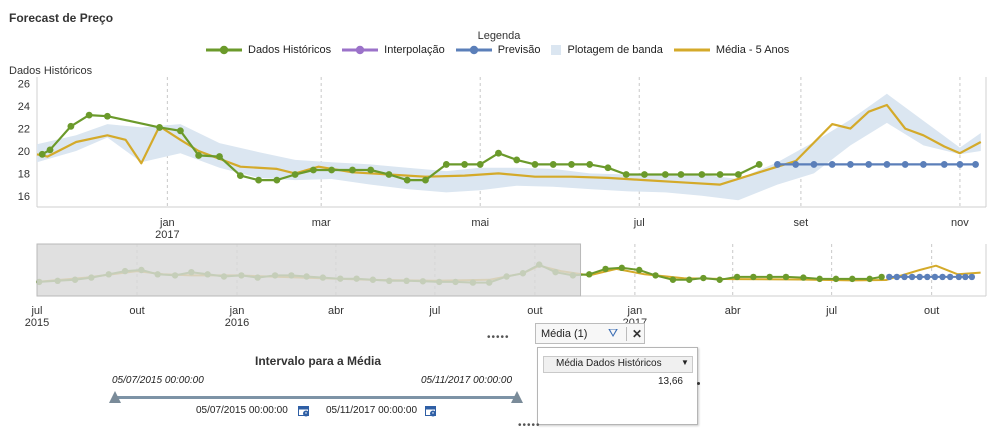 The height and width of the screenshot is (439, 998). What do you see at coordinates (590, 333) in the screenshot?
I see `mean-panel-tab: Média (1) ⛛ ✕` at bounding box center [590, 333].